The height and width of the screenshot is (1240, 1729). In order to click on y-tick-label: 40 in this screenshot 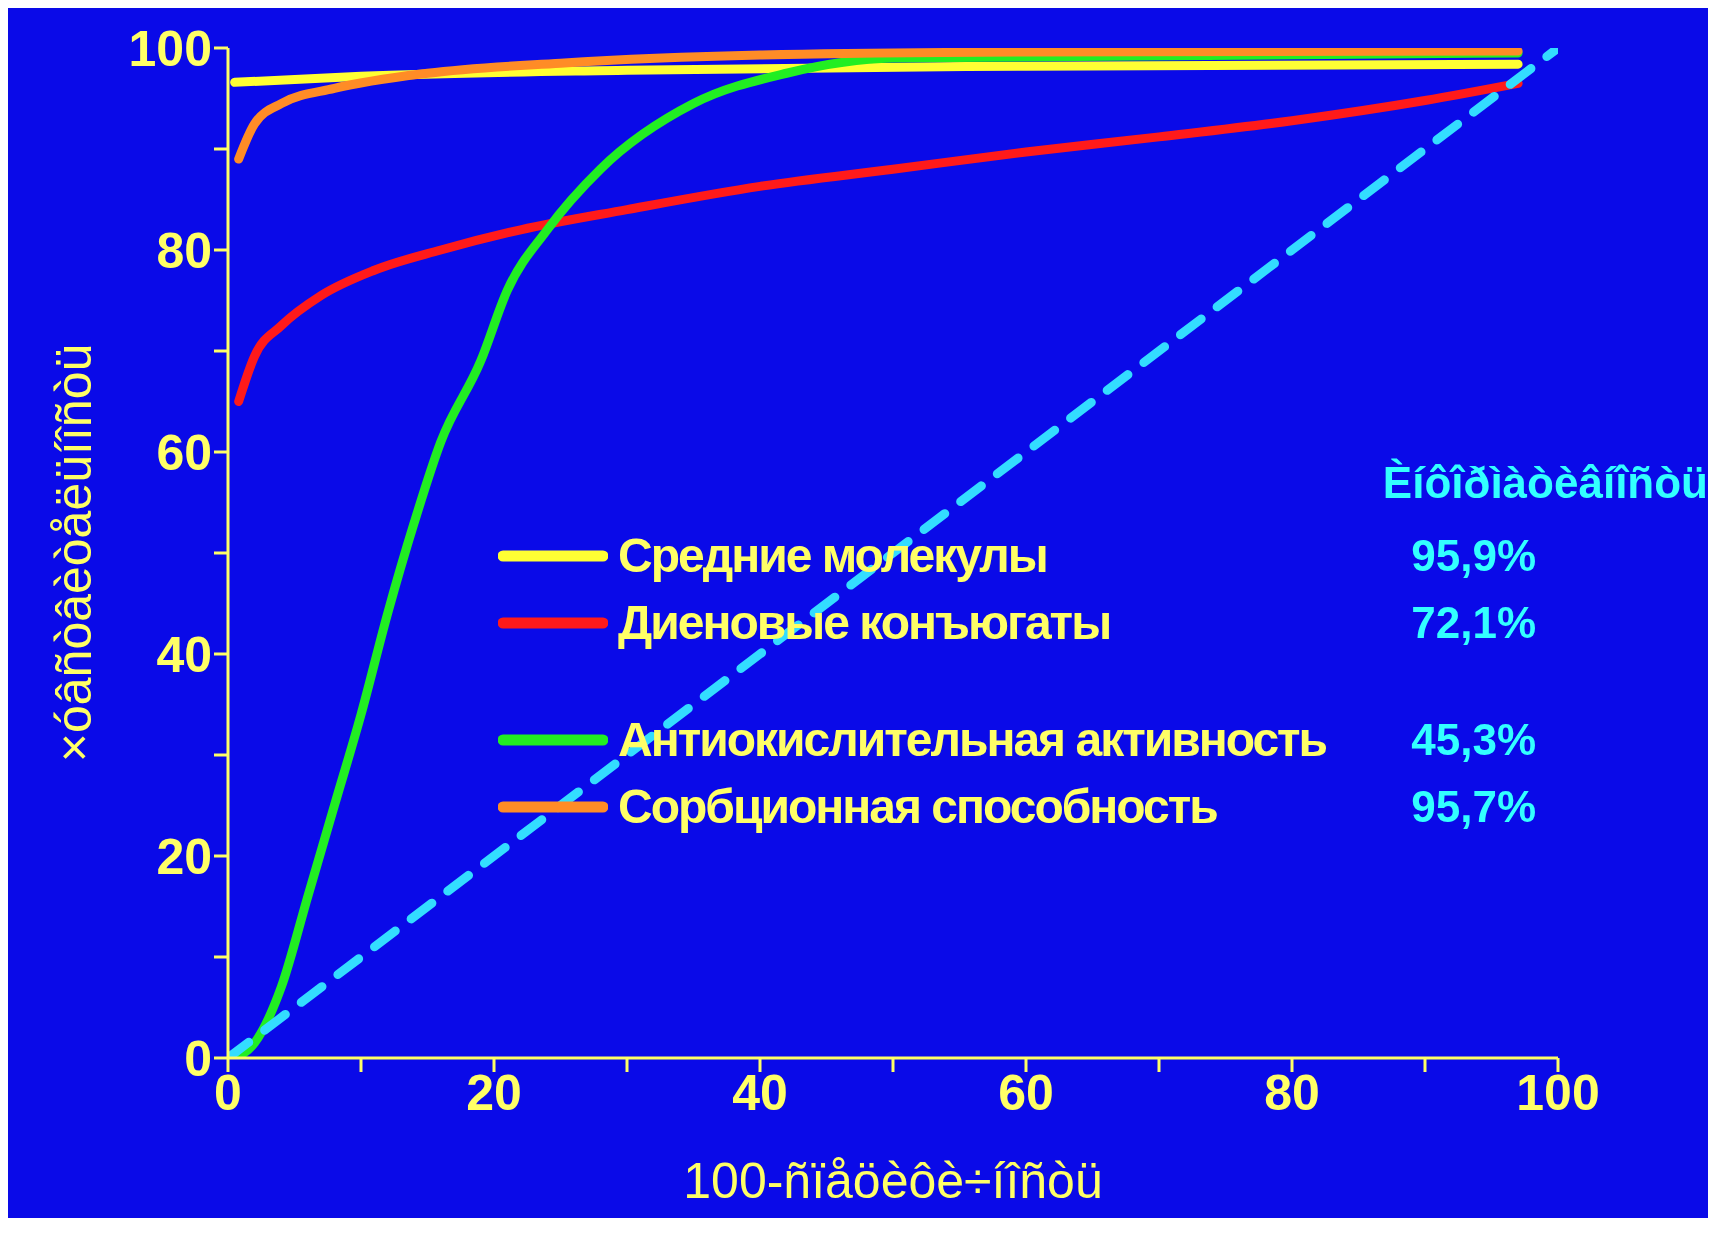, I will do `click(184, 654)`.